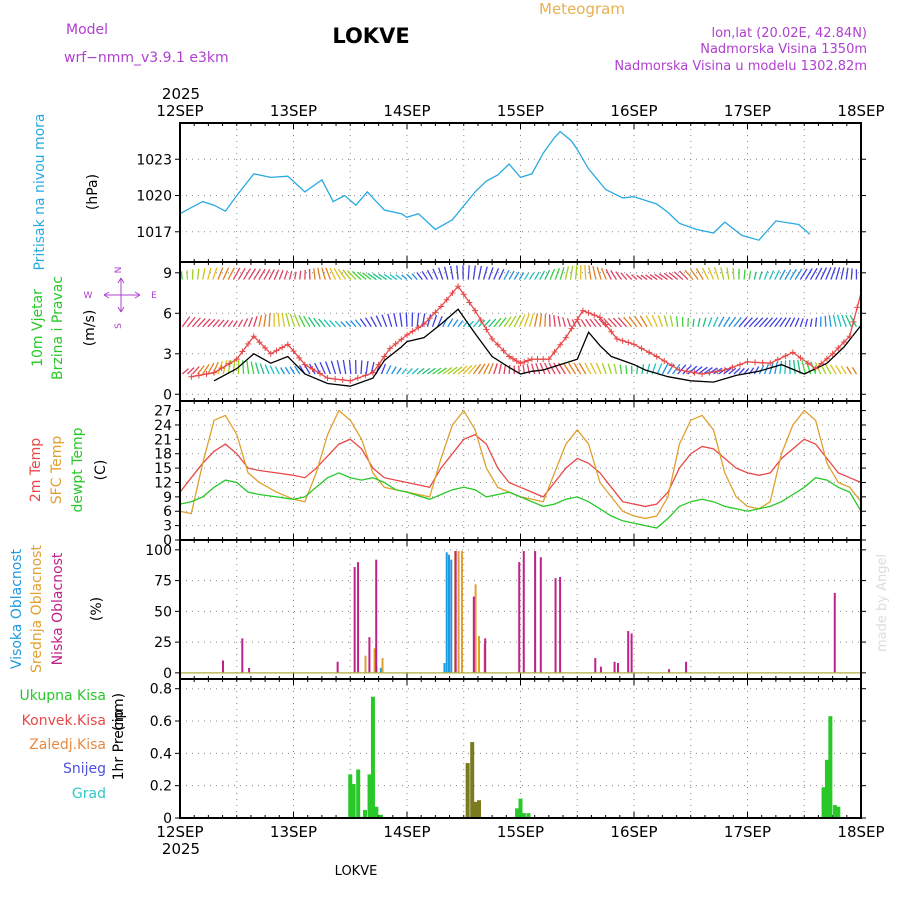 This screenshot has height=900, width=900. I want to click on y-tick-label: 0, so click(167, 541).